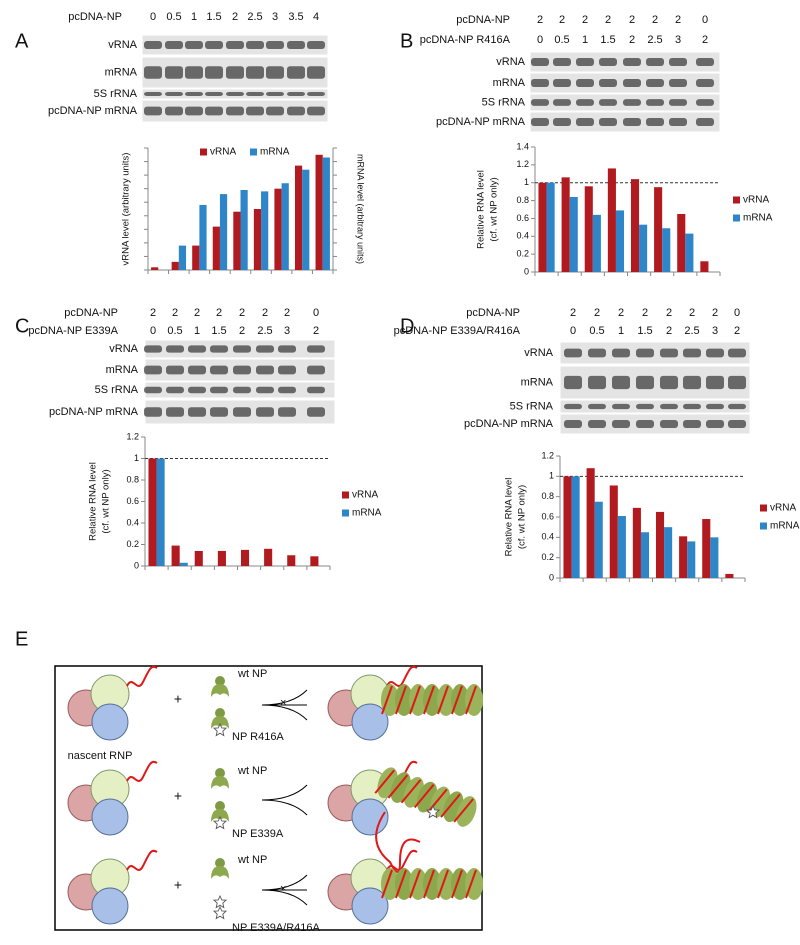  Describe the element at coordinates (585, 40) in the screenshot. I see `lane-value: 1` at that location.